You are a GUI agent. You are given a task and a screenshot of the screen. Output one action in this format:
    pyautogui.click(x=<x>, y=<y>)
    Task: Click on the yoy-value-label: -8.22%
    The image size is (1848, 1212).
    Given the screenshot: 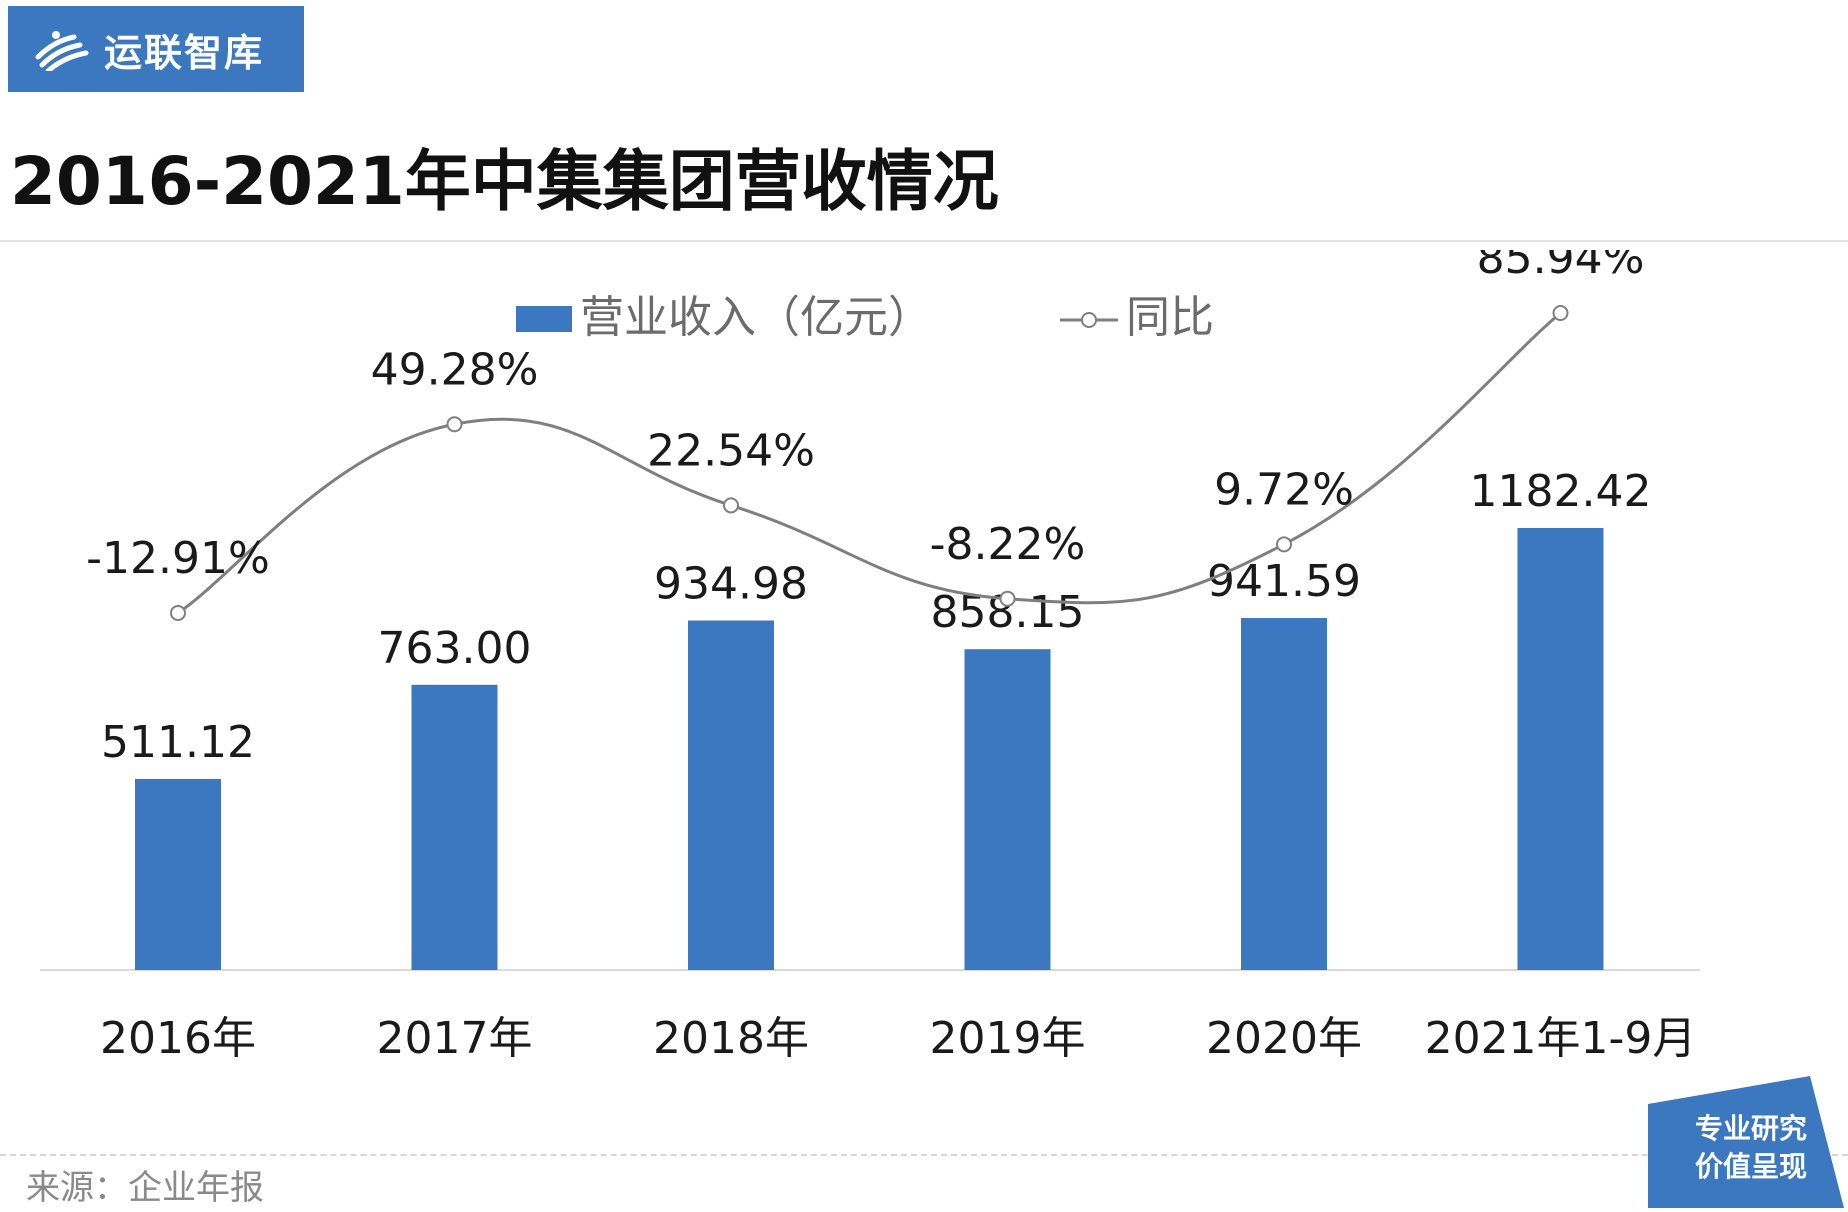 What is the action you would take?
    pyautogui.click(x=1008, y=544)
    